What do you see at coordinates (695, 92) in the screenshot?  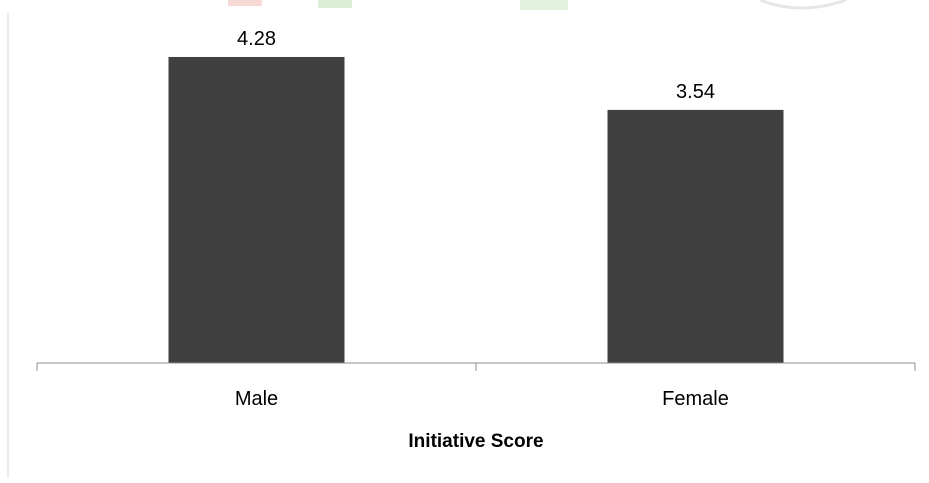 I see `data-label-female: 3.54` at bounding box center [695, 92].